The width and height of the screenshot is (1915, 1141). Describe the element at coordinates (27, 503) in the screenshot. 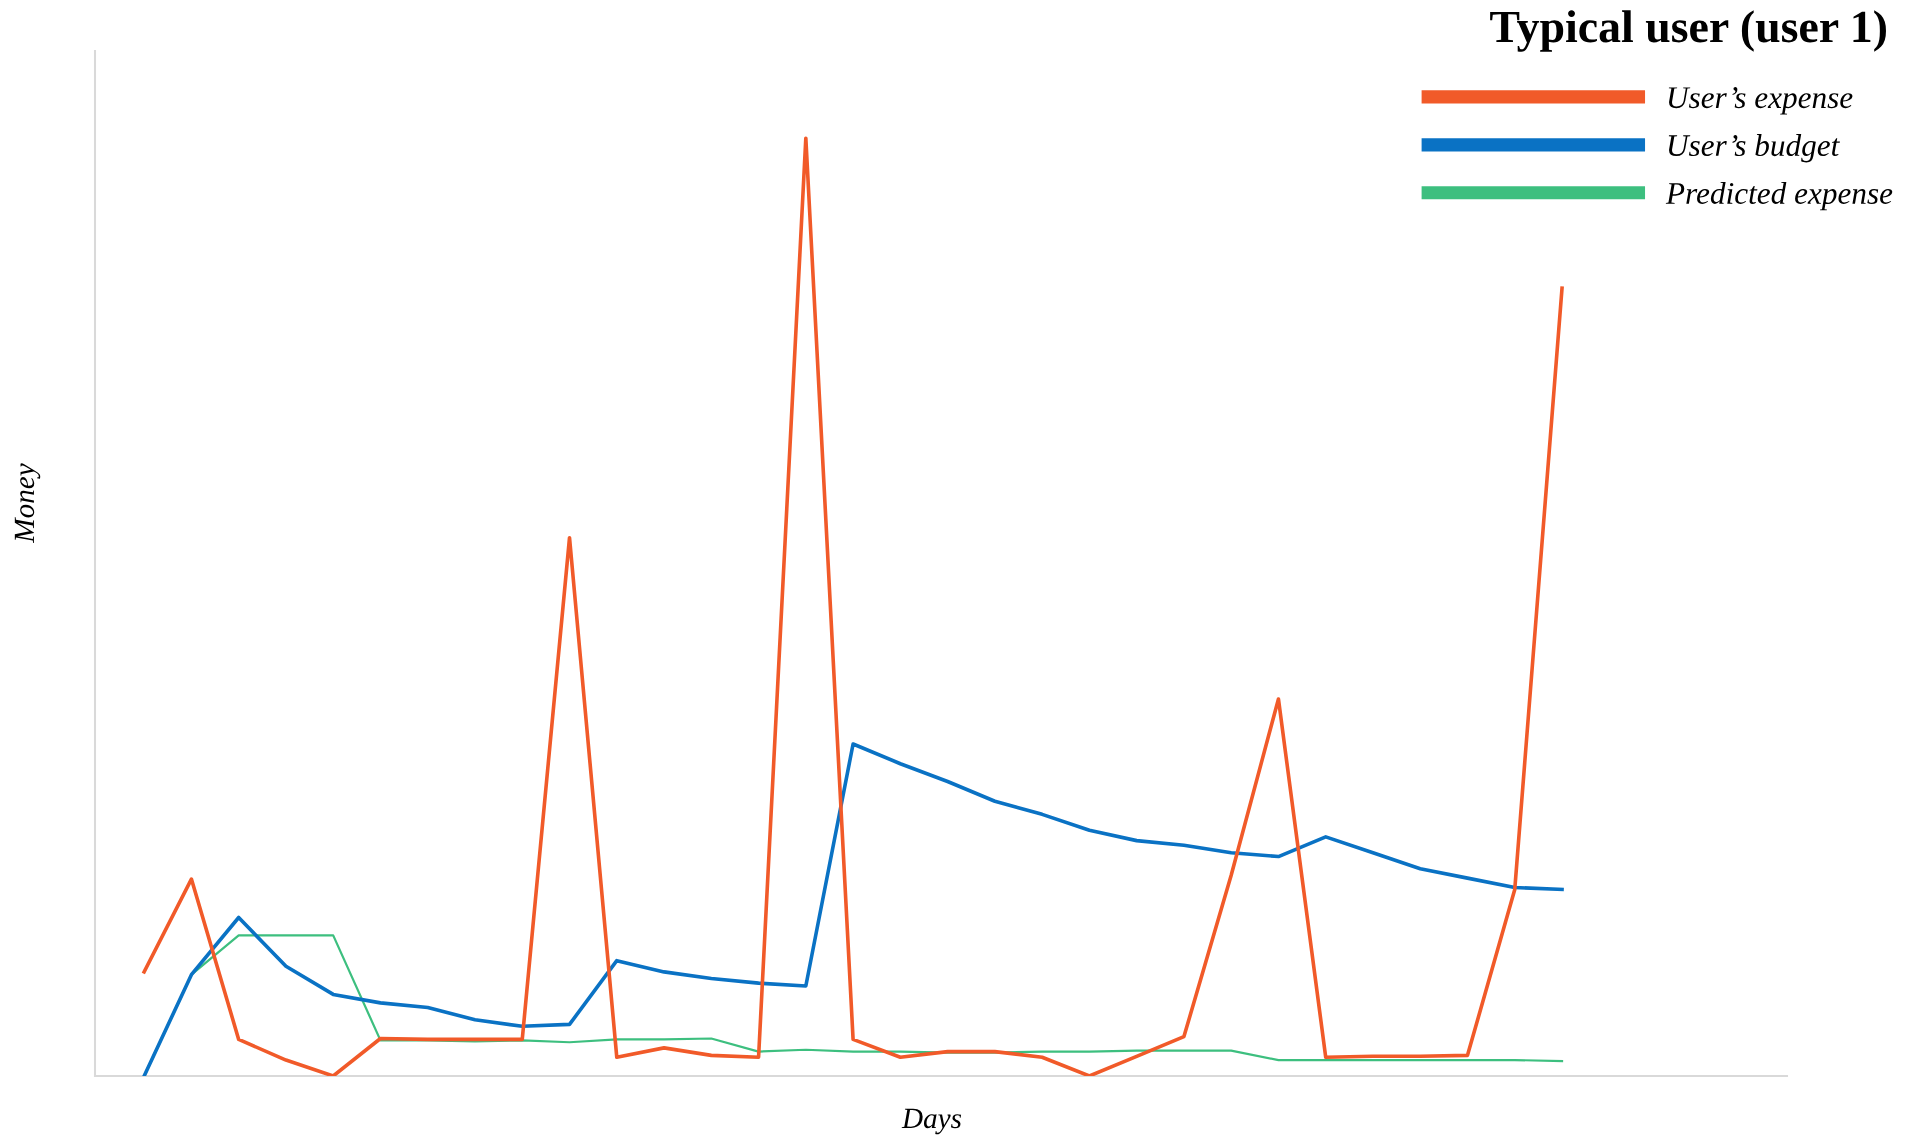

I see `y-axis-title: Money` at that location.